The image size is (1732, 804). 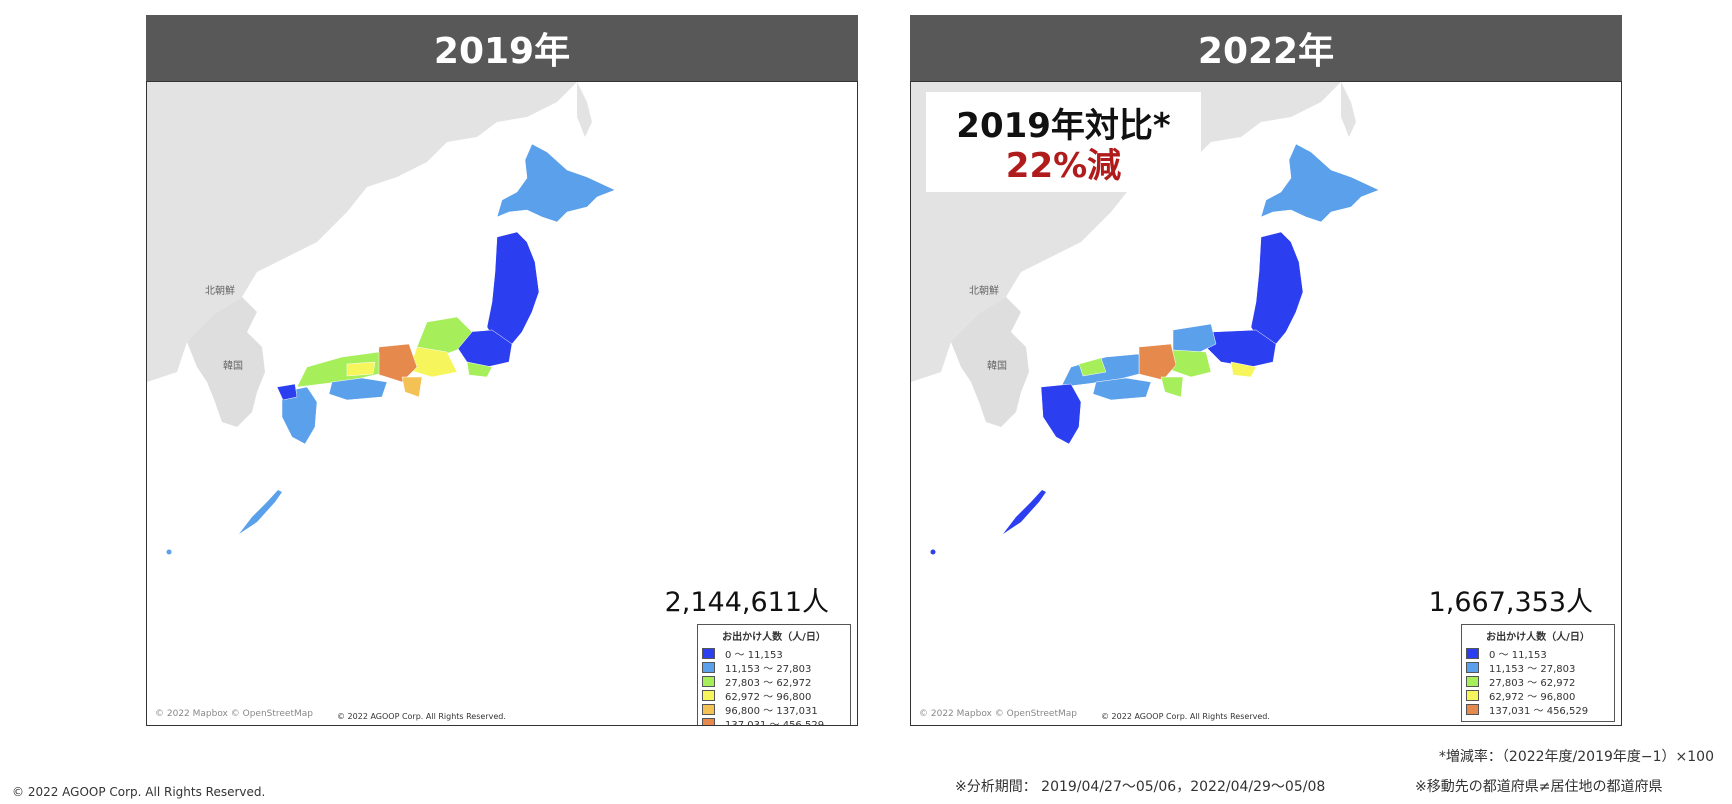 What do you see at coordinates (1266, 48) in the screenshot?
I see `panel-header-2022: 2022年` at bounding box center [1266, 48].